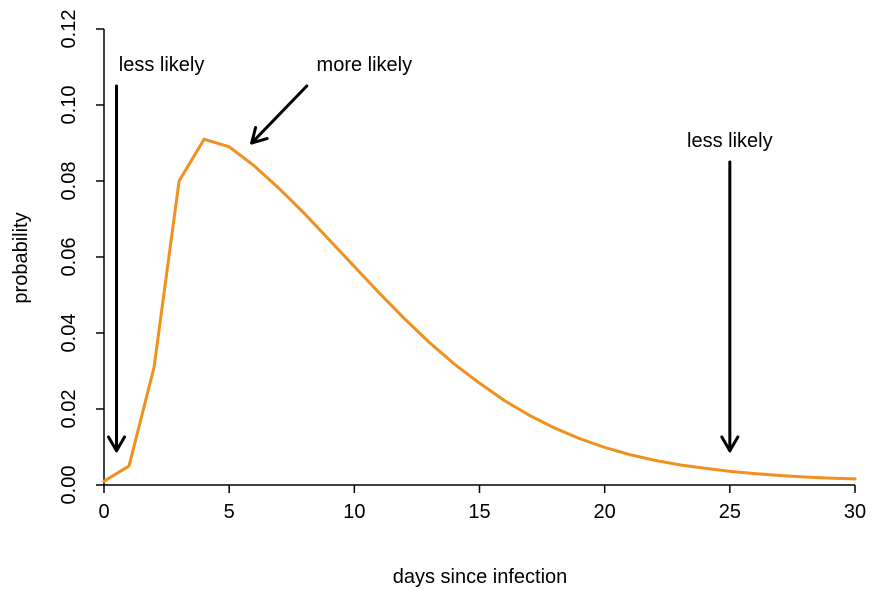  What do you see at coordinates (605, 512) in the screenshot?
I see `x-tick-label: 20` at bounding box center [605, 512].